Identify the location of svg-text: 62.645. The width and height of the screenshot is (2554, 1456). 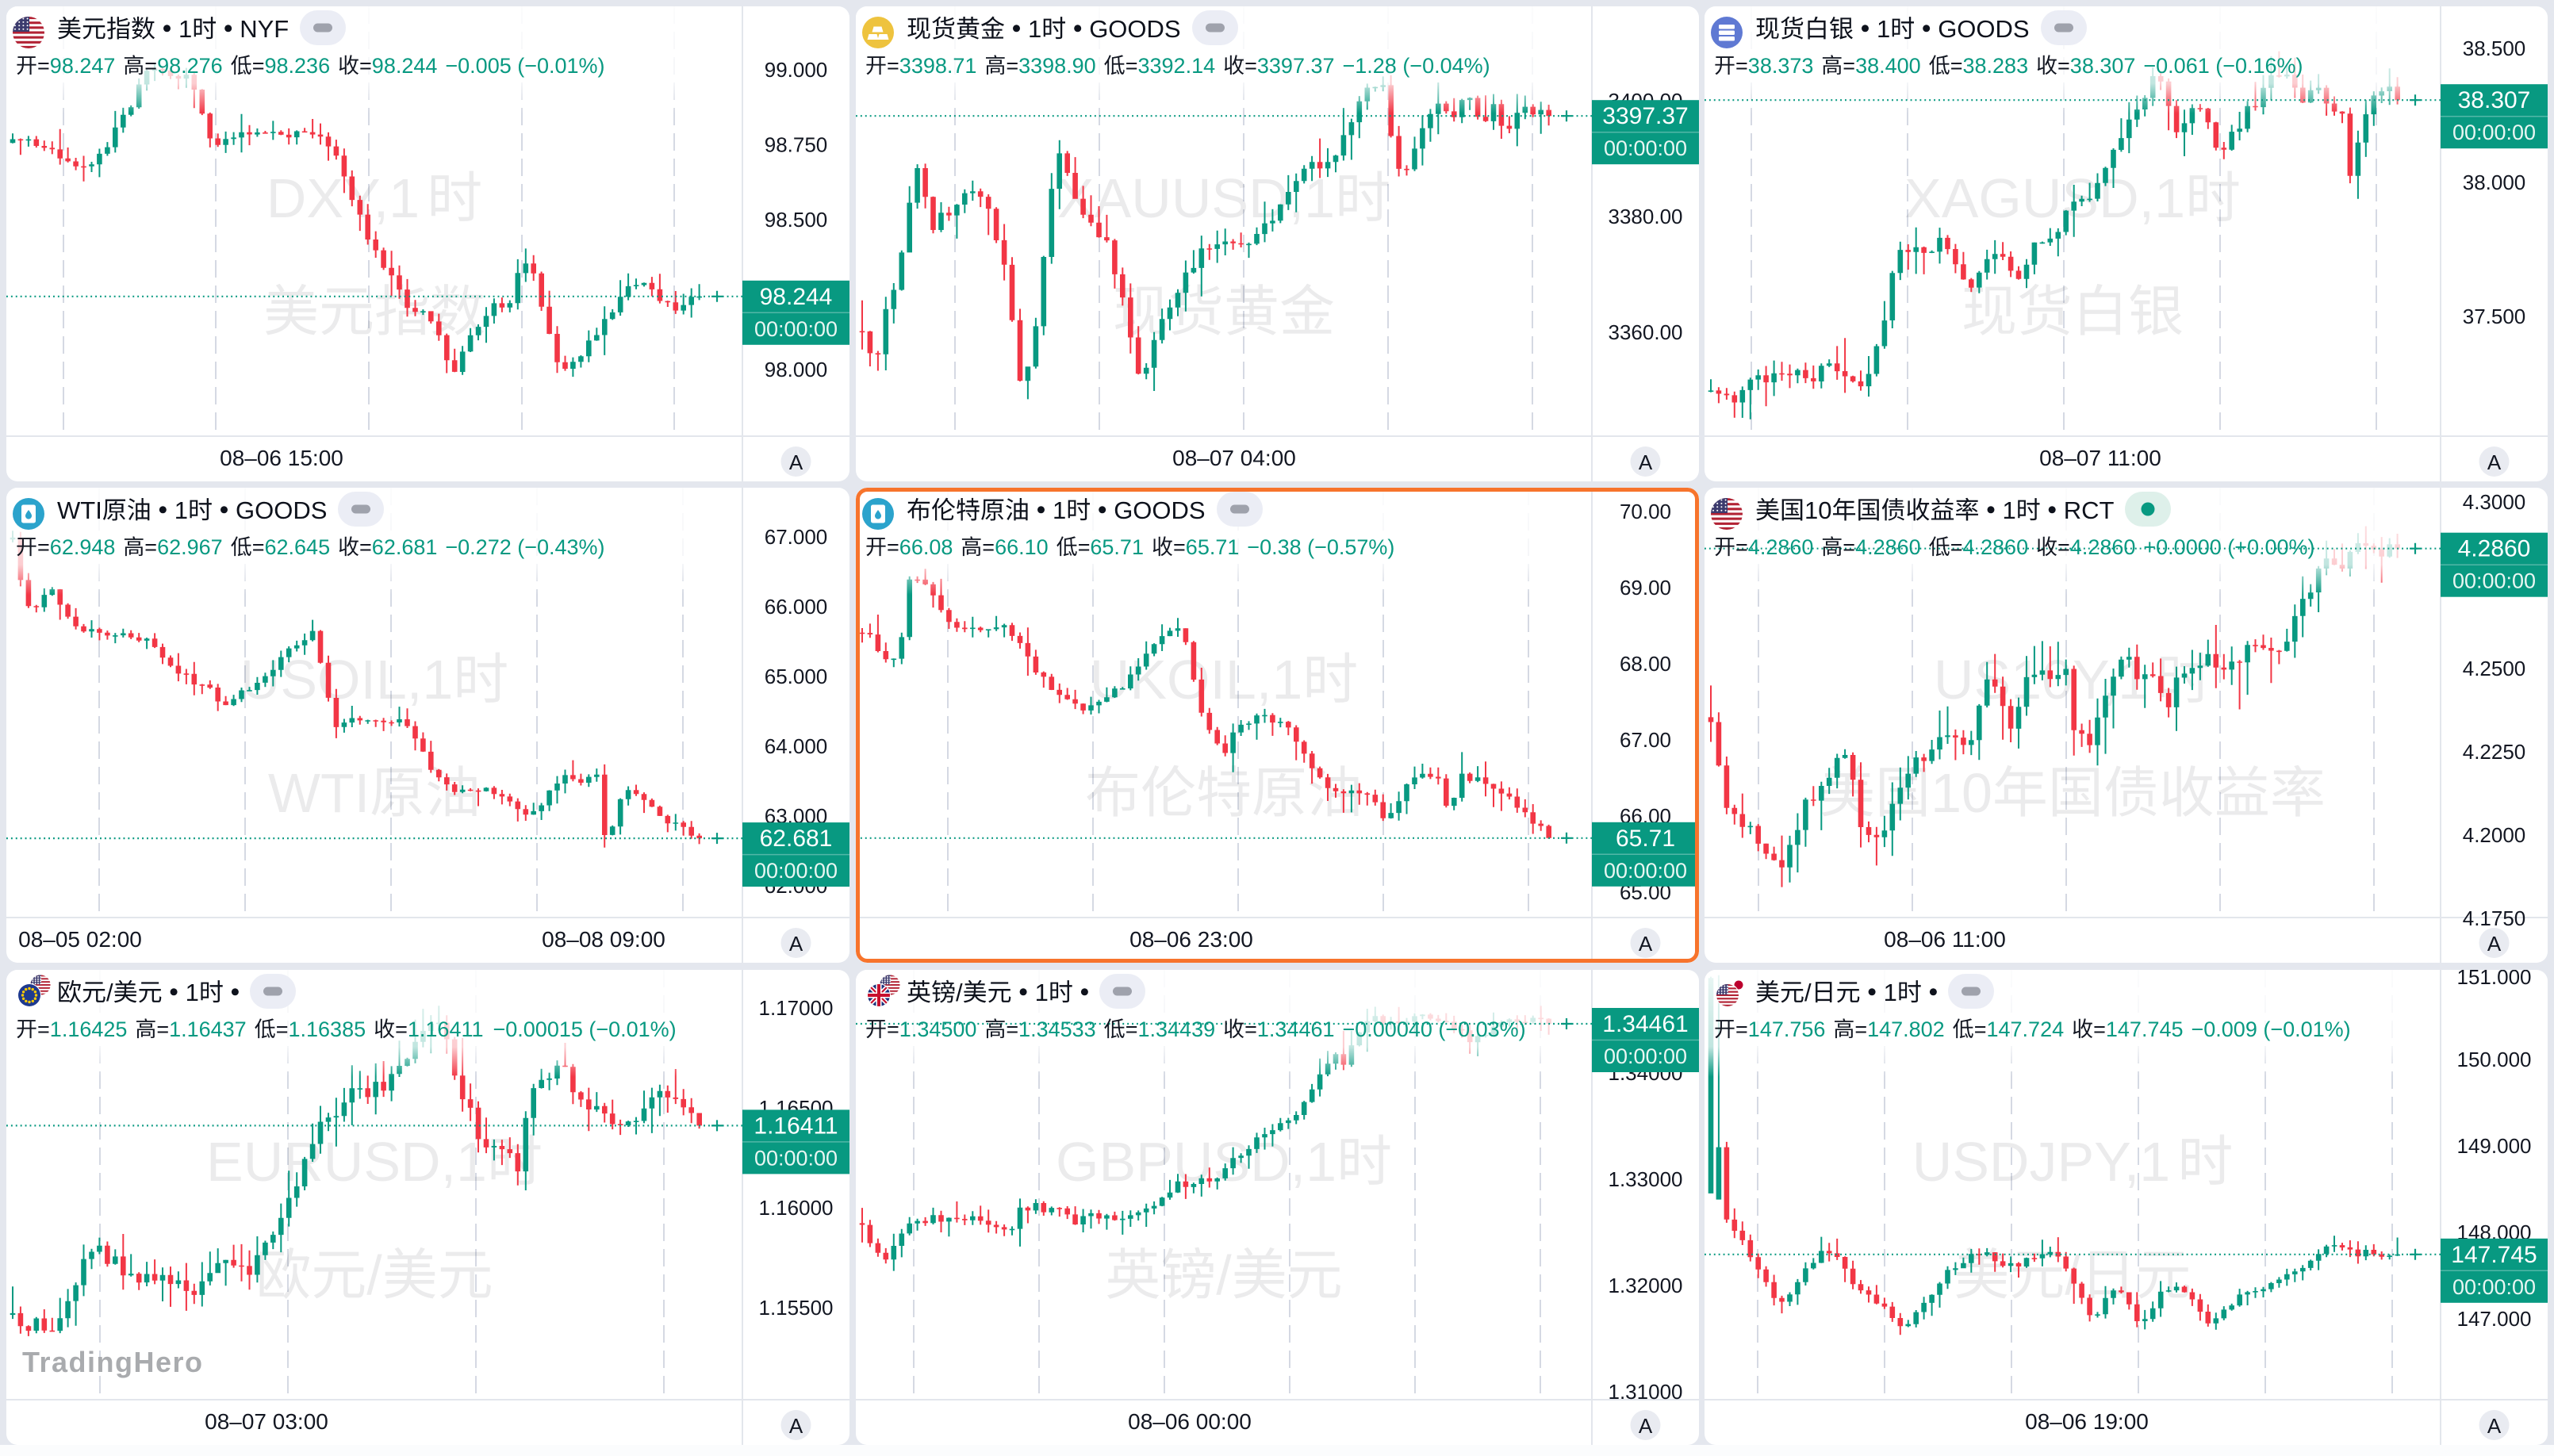
(298, 547).